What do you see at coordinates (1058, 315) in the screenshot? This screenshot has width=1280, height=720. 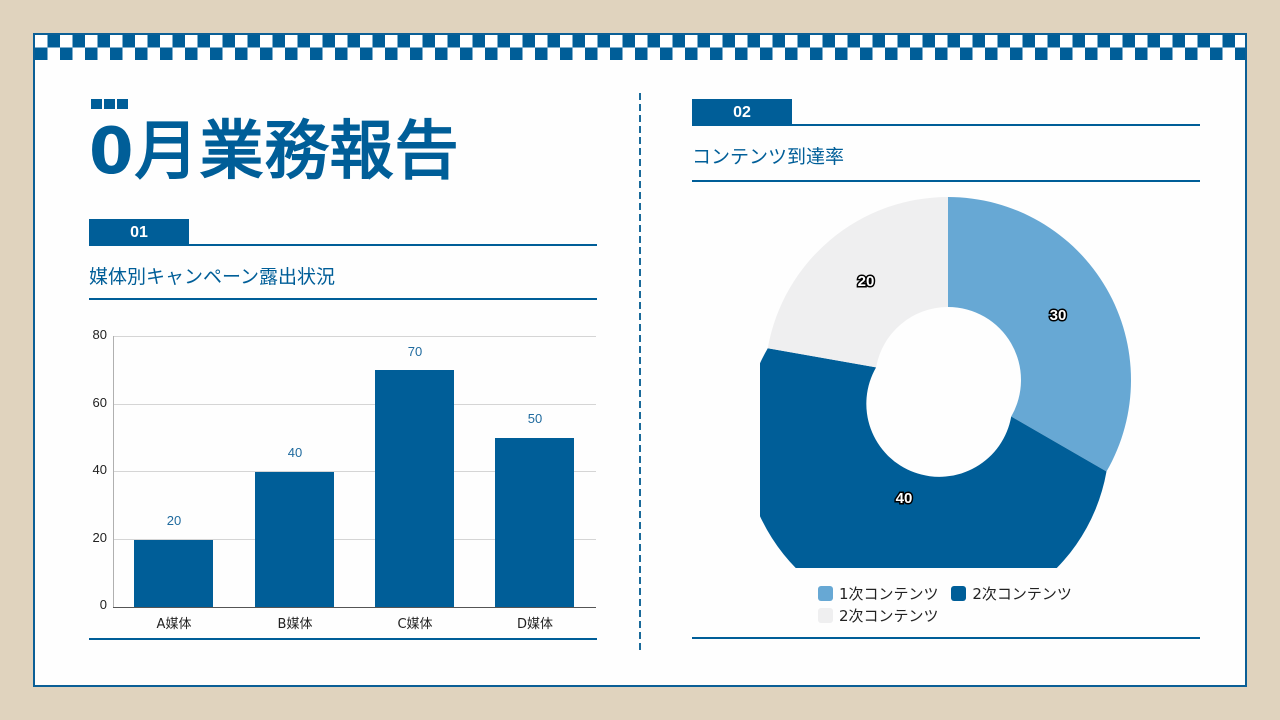 I see `slice-value-label: 30` at bounding box center [1058, 315].